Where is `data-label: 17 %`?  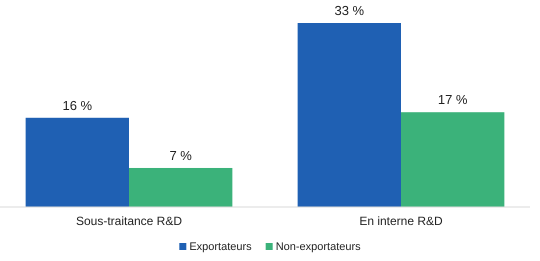
data-label: 17 % is located at coordinates (453, 100).